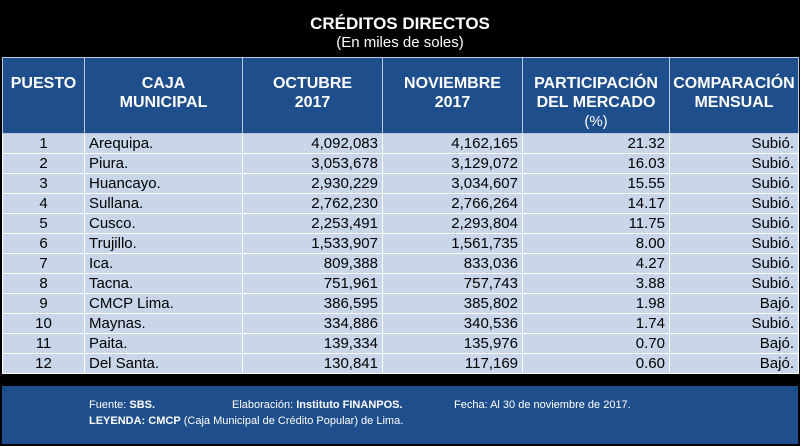  What do you see at coordinates (163, 143) in the screenshot?
I see `cell-caja: Arequipa.` at bounding box center [163, 143].